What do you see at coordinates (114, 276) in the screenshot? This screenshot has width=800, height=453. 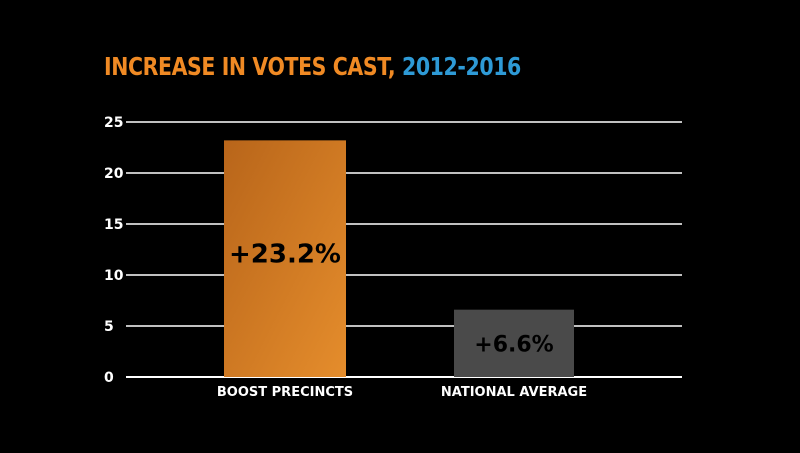 I see `y-tick-label-10: 10` at bounding box center [114, 276].